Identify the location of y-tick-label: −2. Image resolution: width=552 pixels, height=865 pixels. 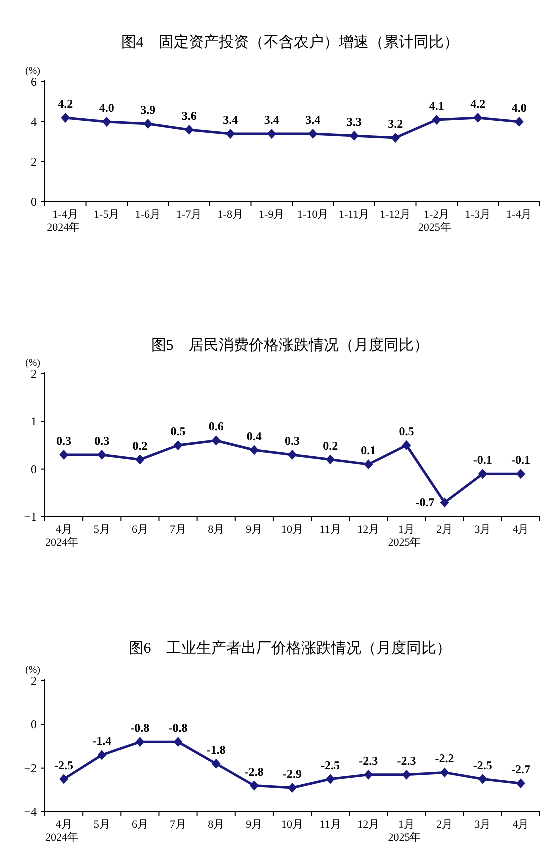
(30, 768).